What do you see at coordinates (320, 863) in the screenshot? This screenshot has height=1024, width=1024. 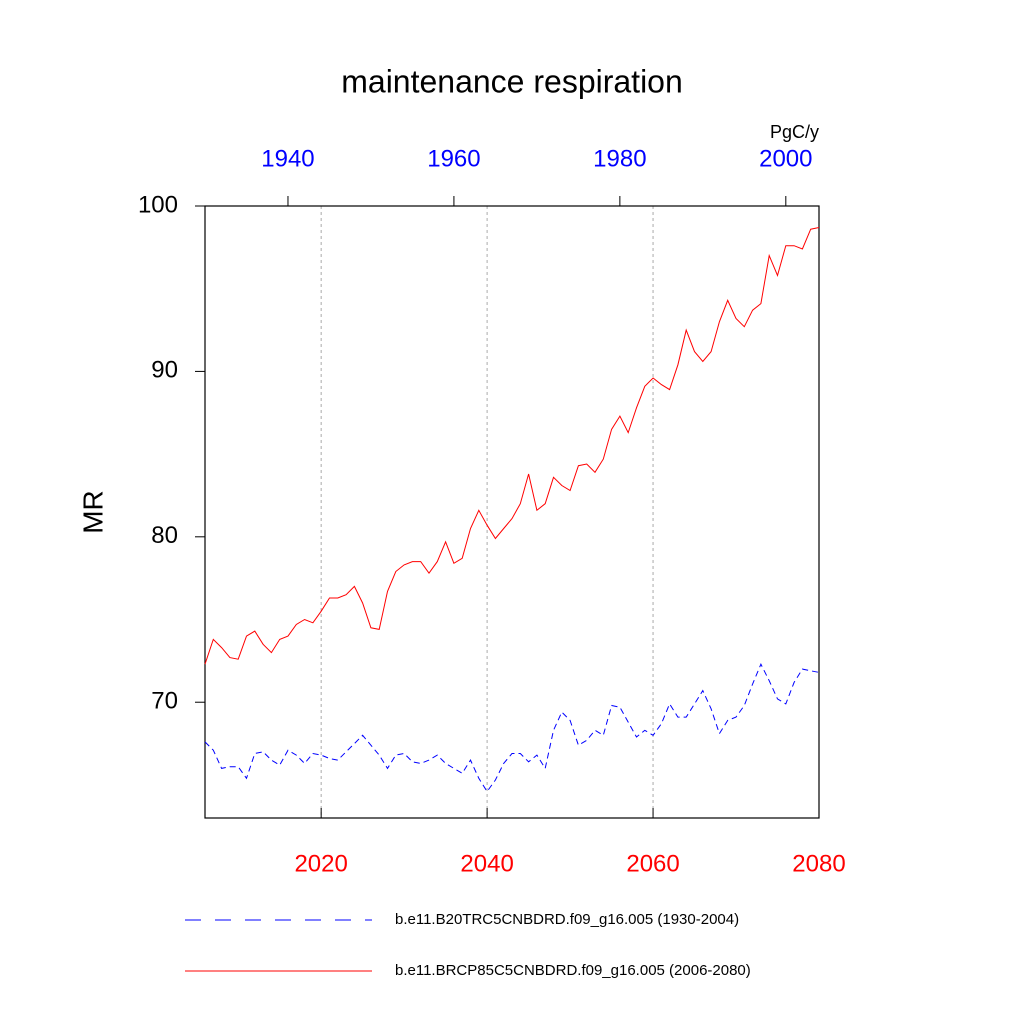 I see `x-tick-label: 2020` at bounding box center [320, 863].